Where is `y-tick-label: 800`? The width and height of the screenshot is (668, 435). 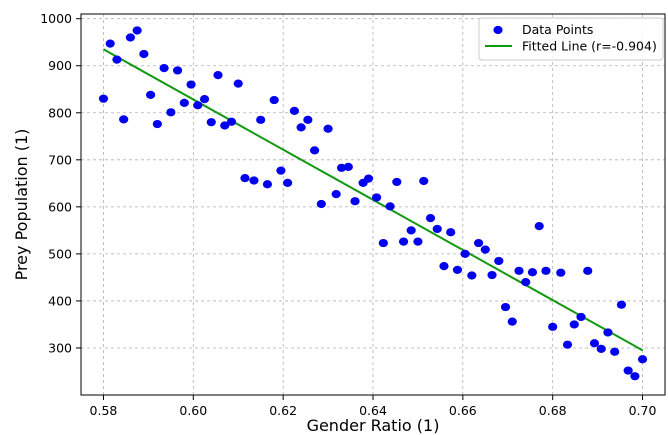 y-tick-label: 800 is located at coordinates (60, 112).